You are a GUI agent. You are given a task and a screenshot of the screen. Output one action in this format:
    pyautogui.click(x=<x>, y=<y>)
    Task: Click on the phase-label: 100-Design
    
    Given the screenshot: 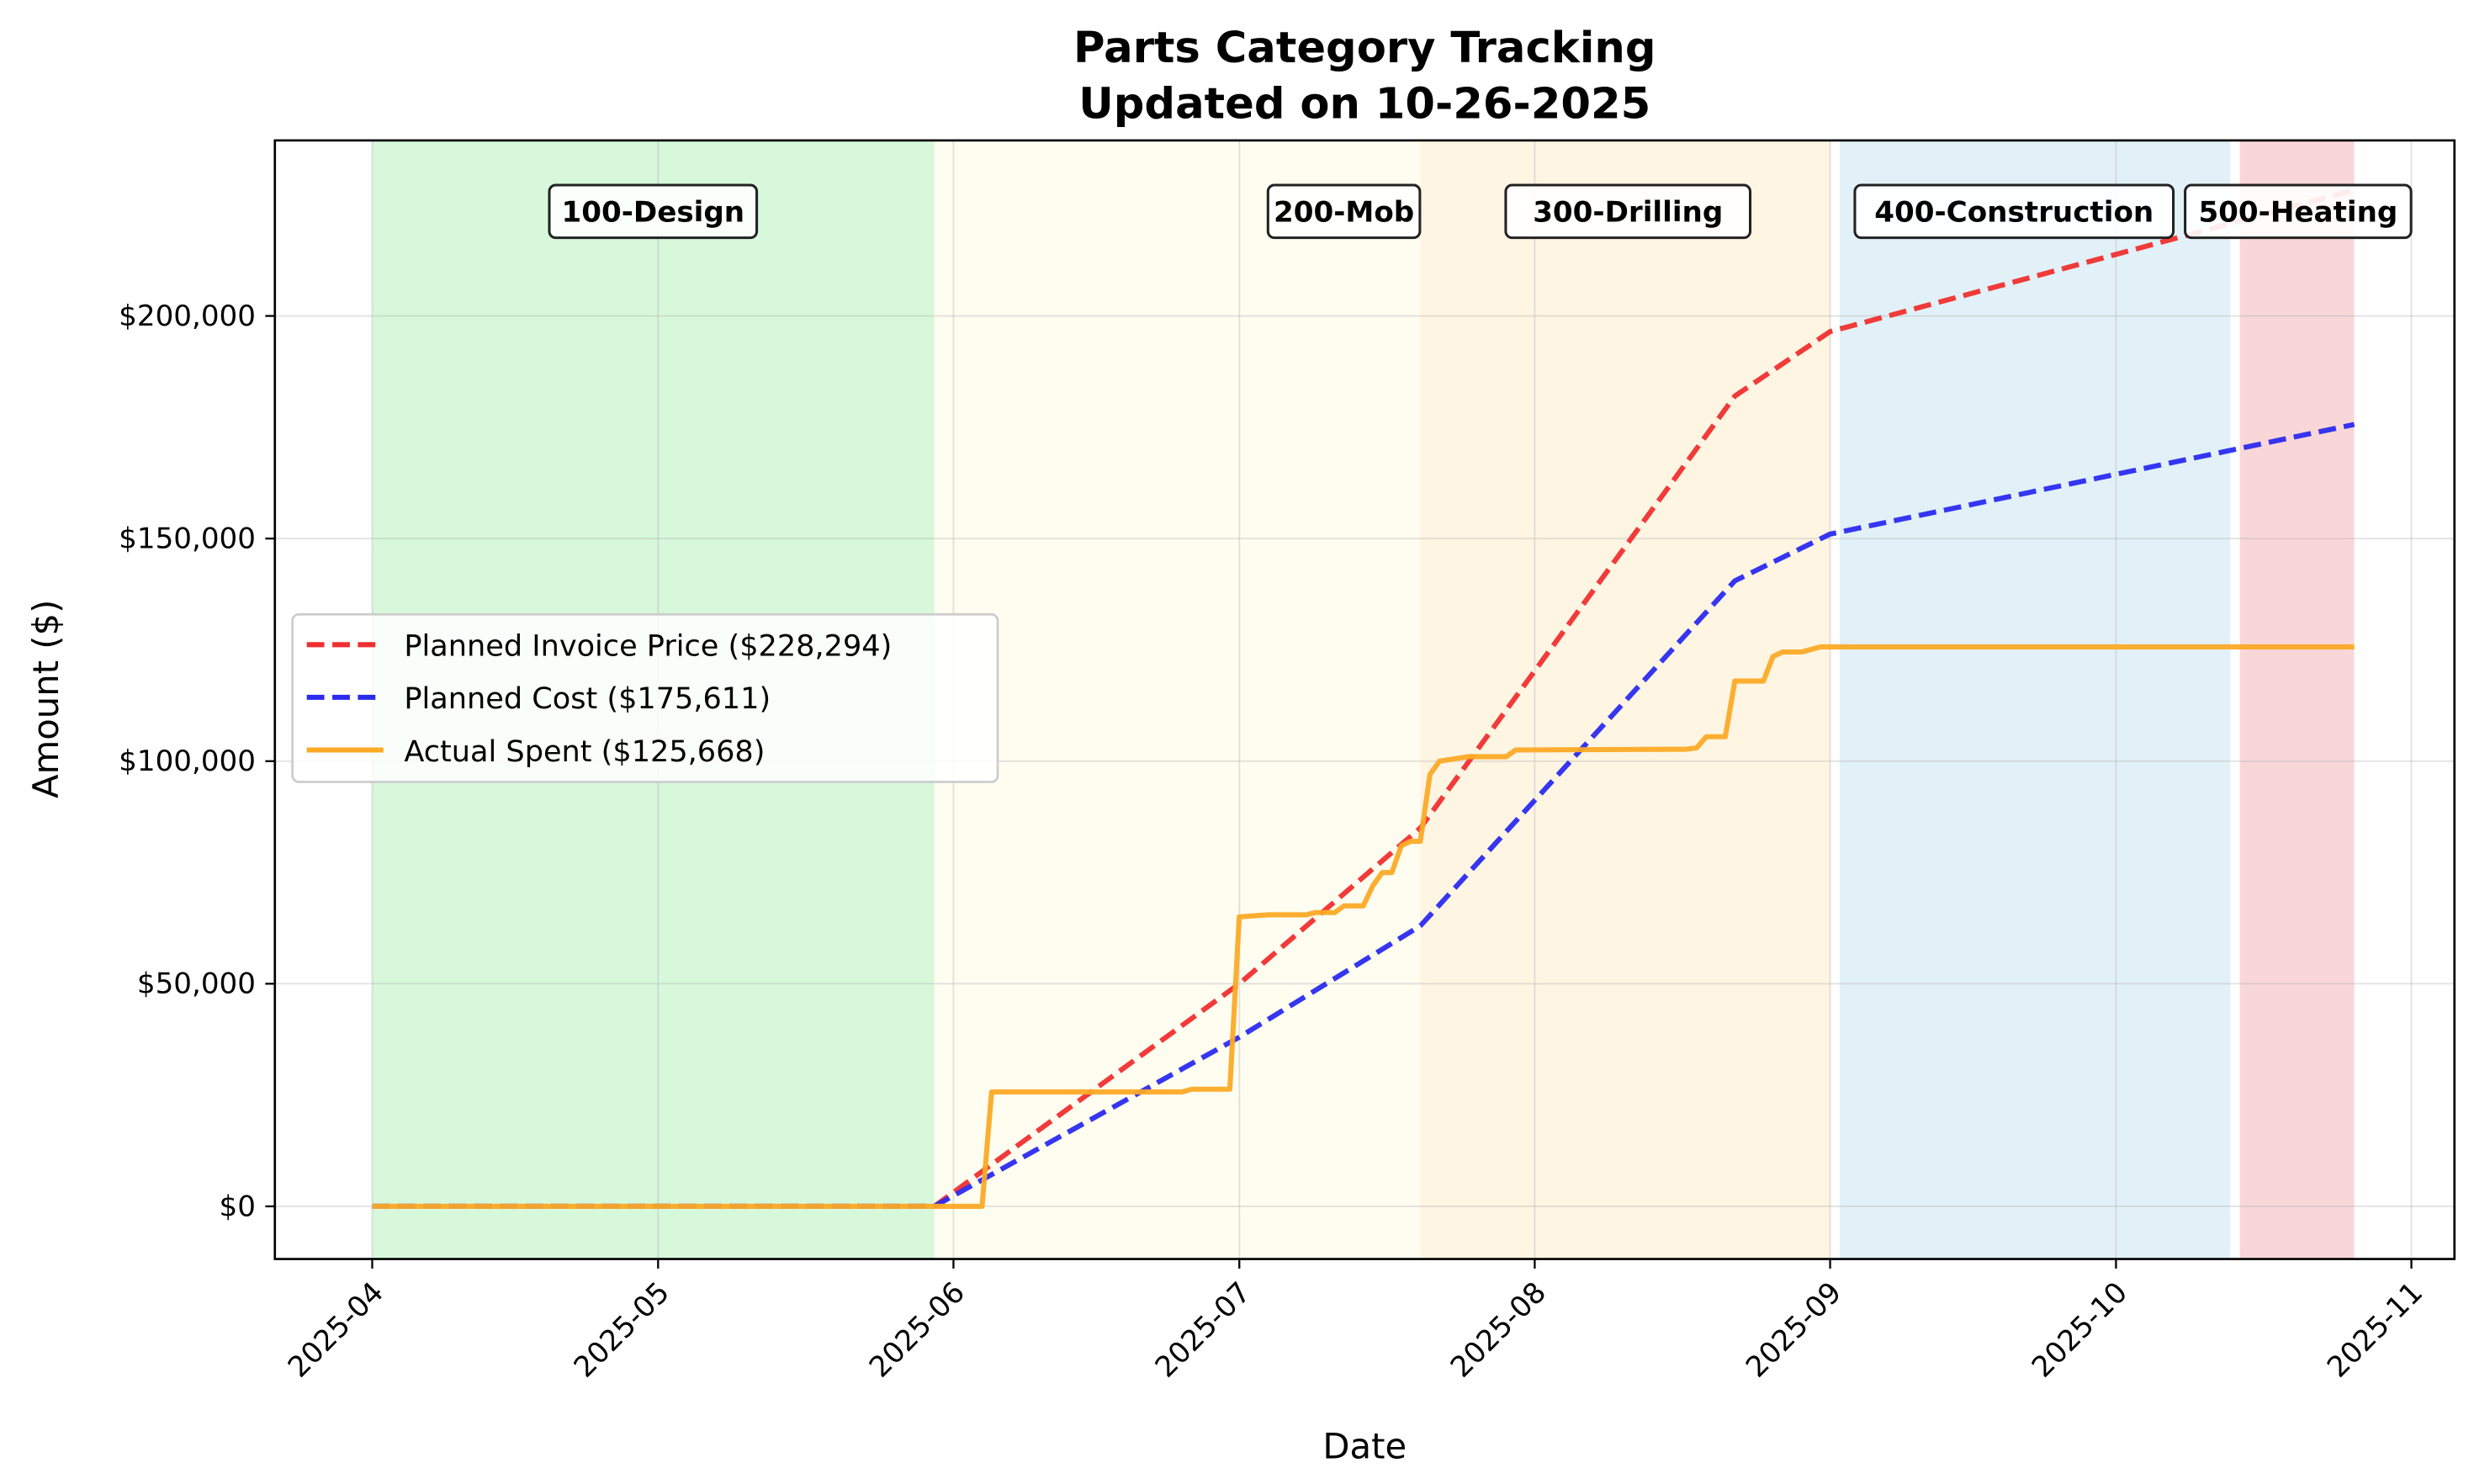 What is the action you would take?
    pyautogui.click(x=653, y=211)
    